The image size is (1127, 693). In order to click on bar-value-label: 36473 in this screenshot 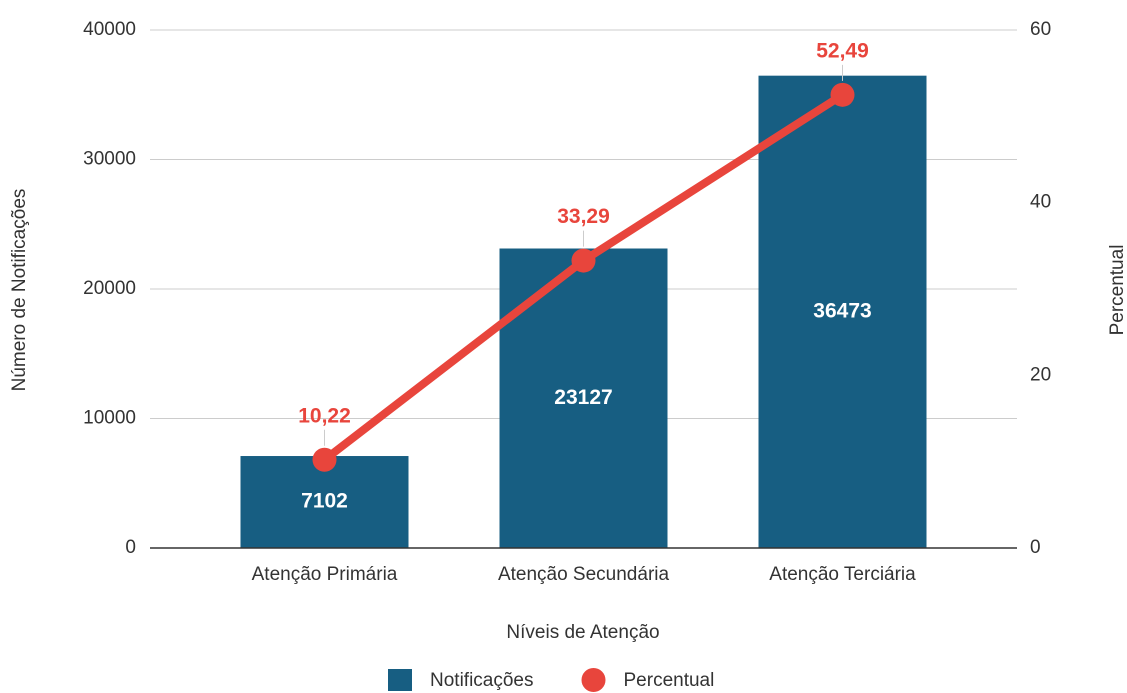, I will do `click(842, 310)`.